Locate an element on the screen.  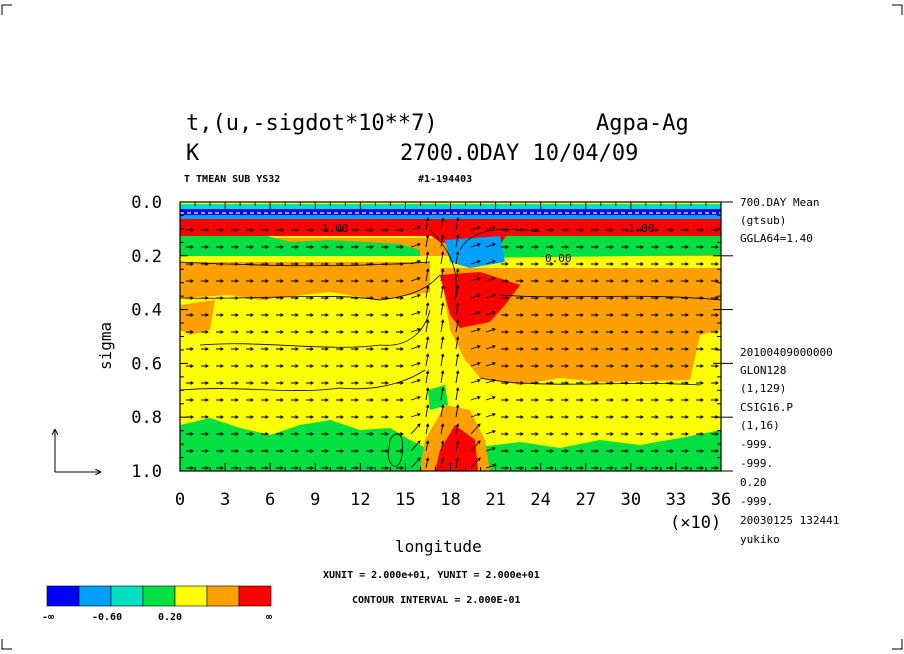
side-info-line: -999. is located at coordinates (756, 501).